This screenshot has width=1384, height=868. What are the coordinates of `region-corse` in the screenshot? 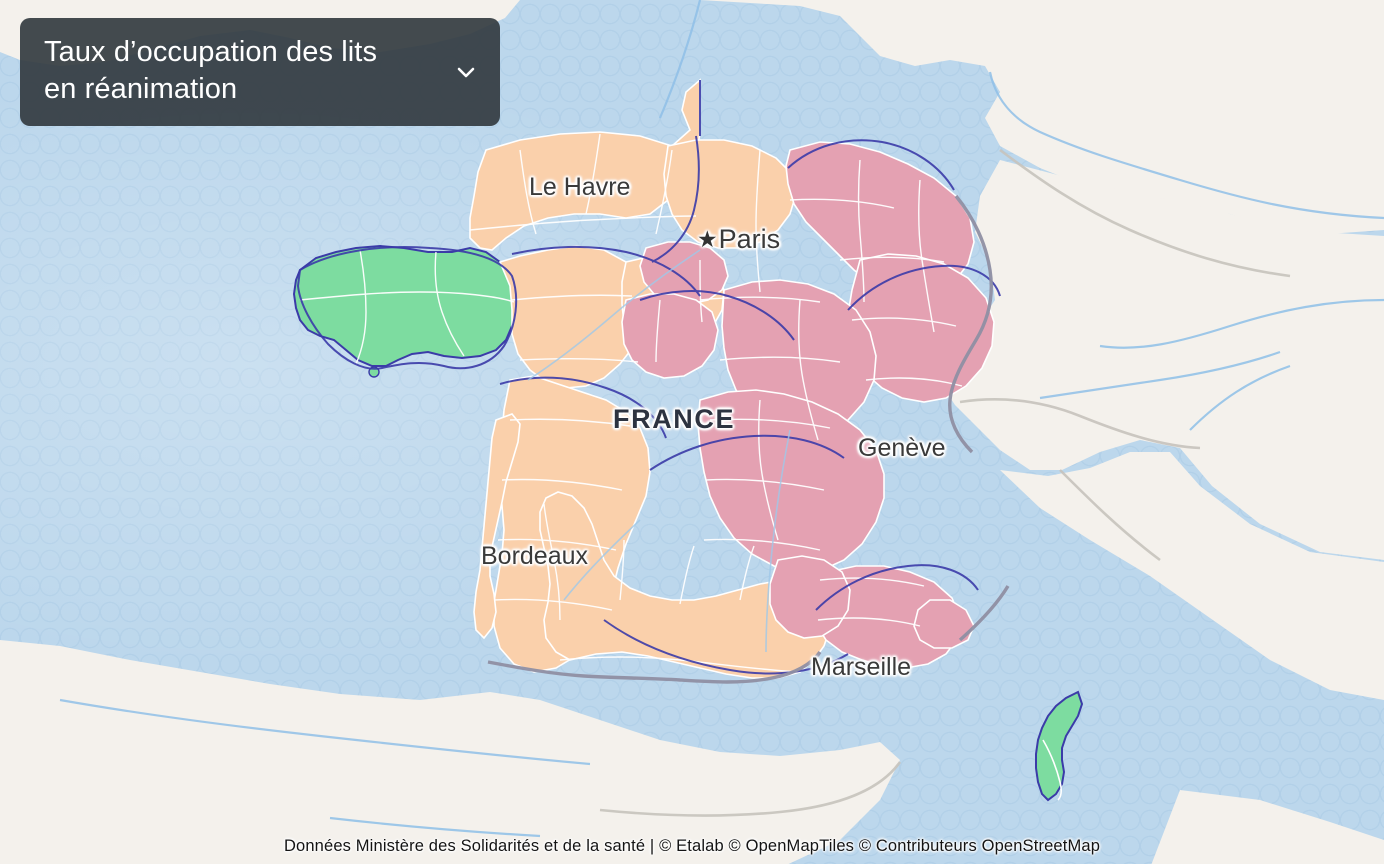 It's located at (1059, 746).